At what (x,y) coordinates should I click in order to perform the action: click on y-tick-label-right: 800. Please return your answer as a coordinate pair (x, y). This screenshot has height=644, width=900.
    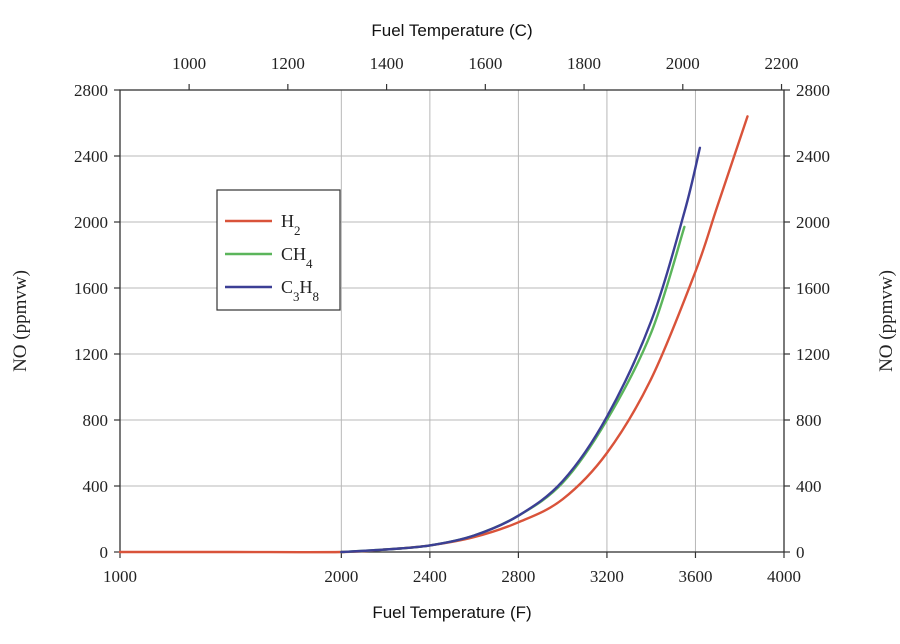
    Looking at the image, I should click on (809, 420).